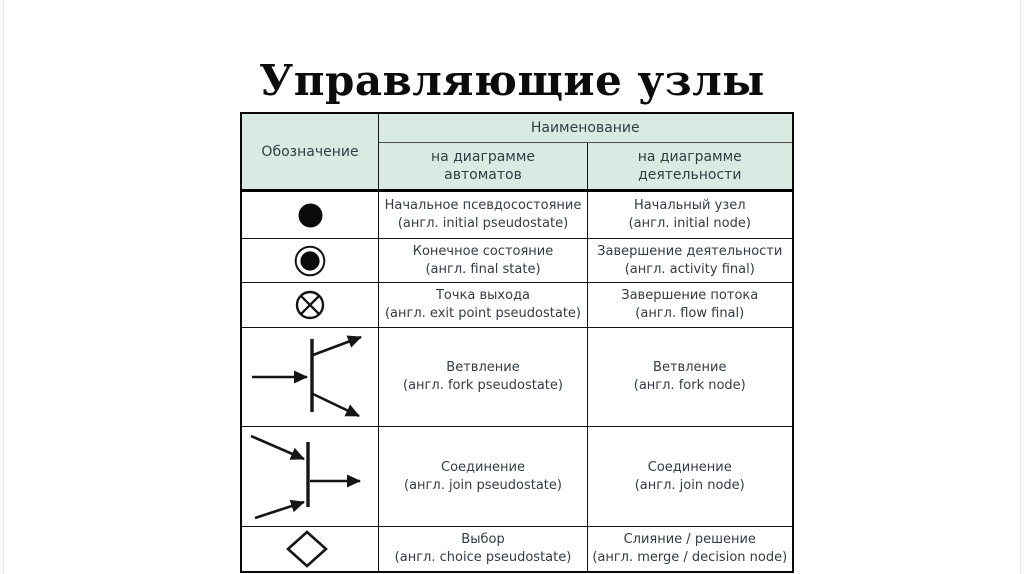 The height and width of the screenshot is (574, 1024). What do you see at coordinates (690, 296) in the screenshot?
I see `term-name: Завершение потока` at bounding box center [690, 296].